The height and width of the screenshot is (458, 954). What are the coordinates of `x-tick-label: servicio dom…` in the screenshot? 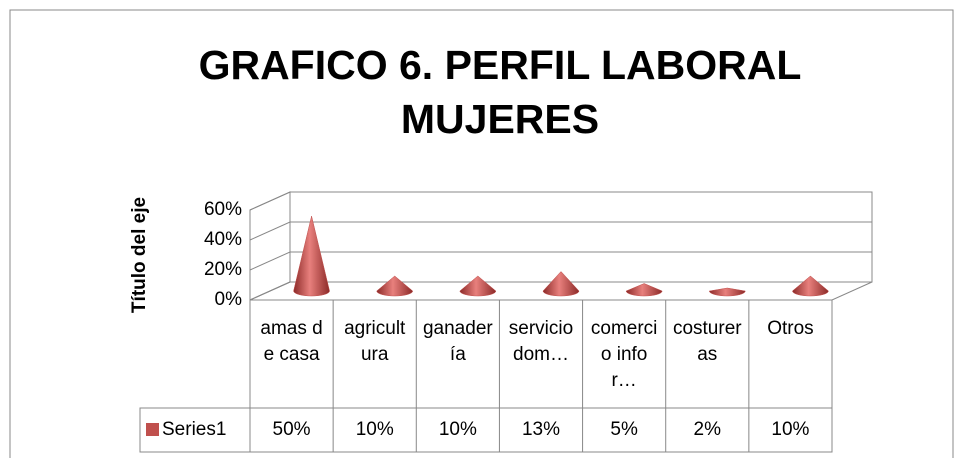 It's located at (541, 341).